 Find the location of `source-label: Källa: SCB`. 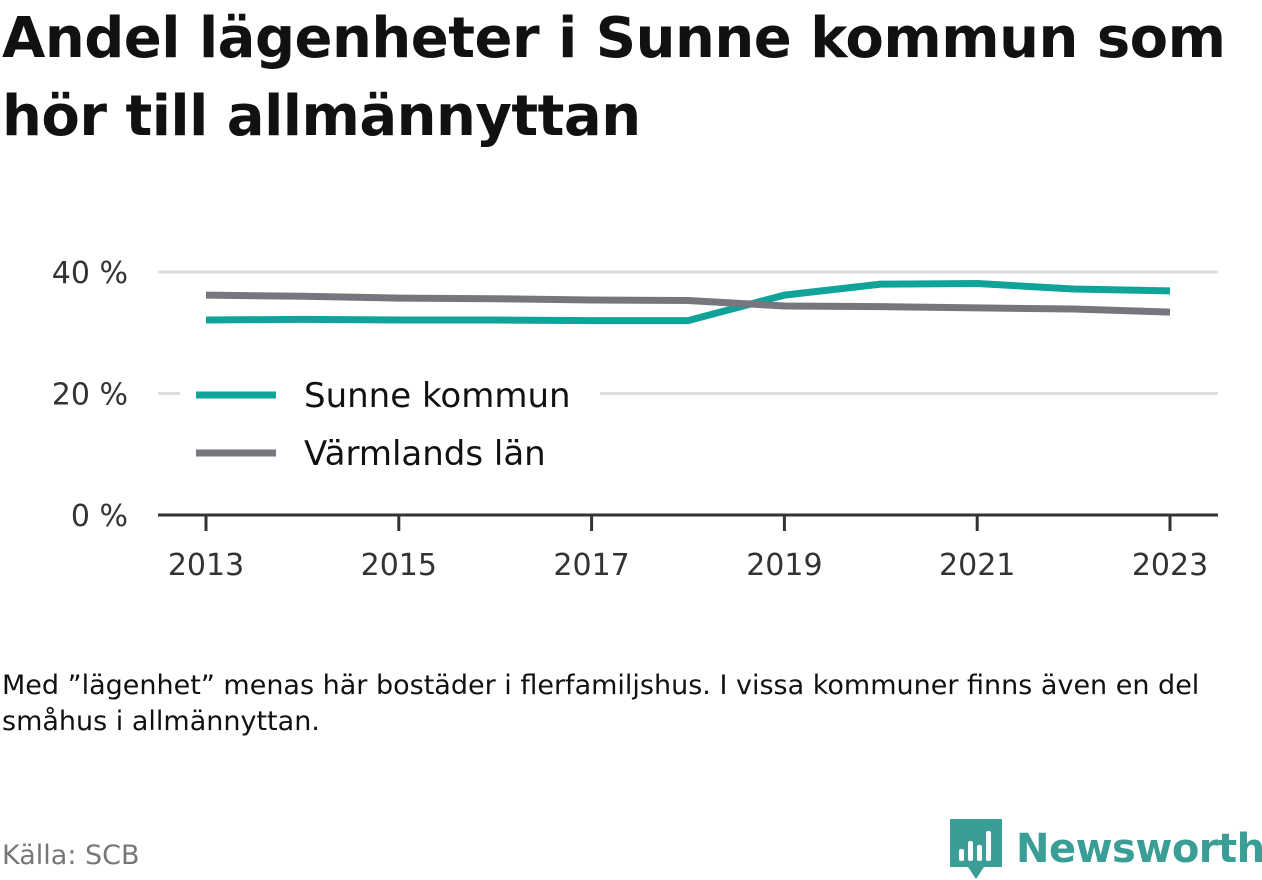

source-label: Källa: SCB is located at coordinates (71, 855).